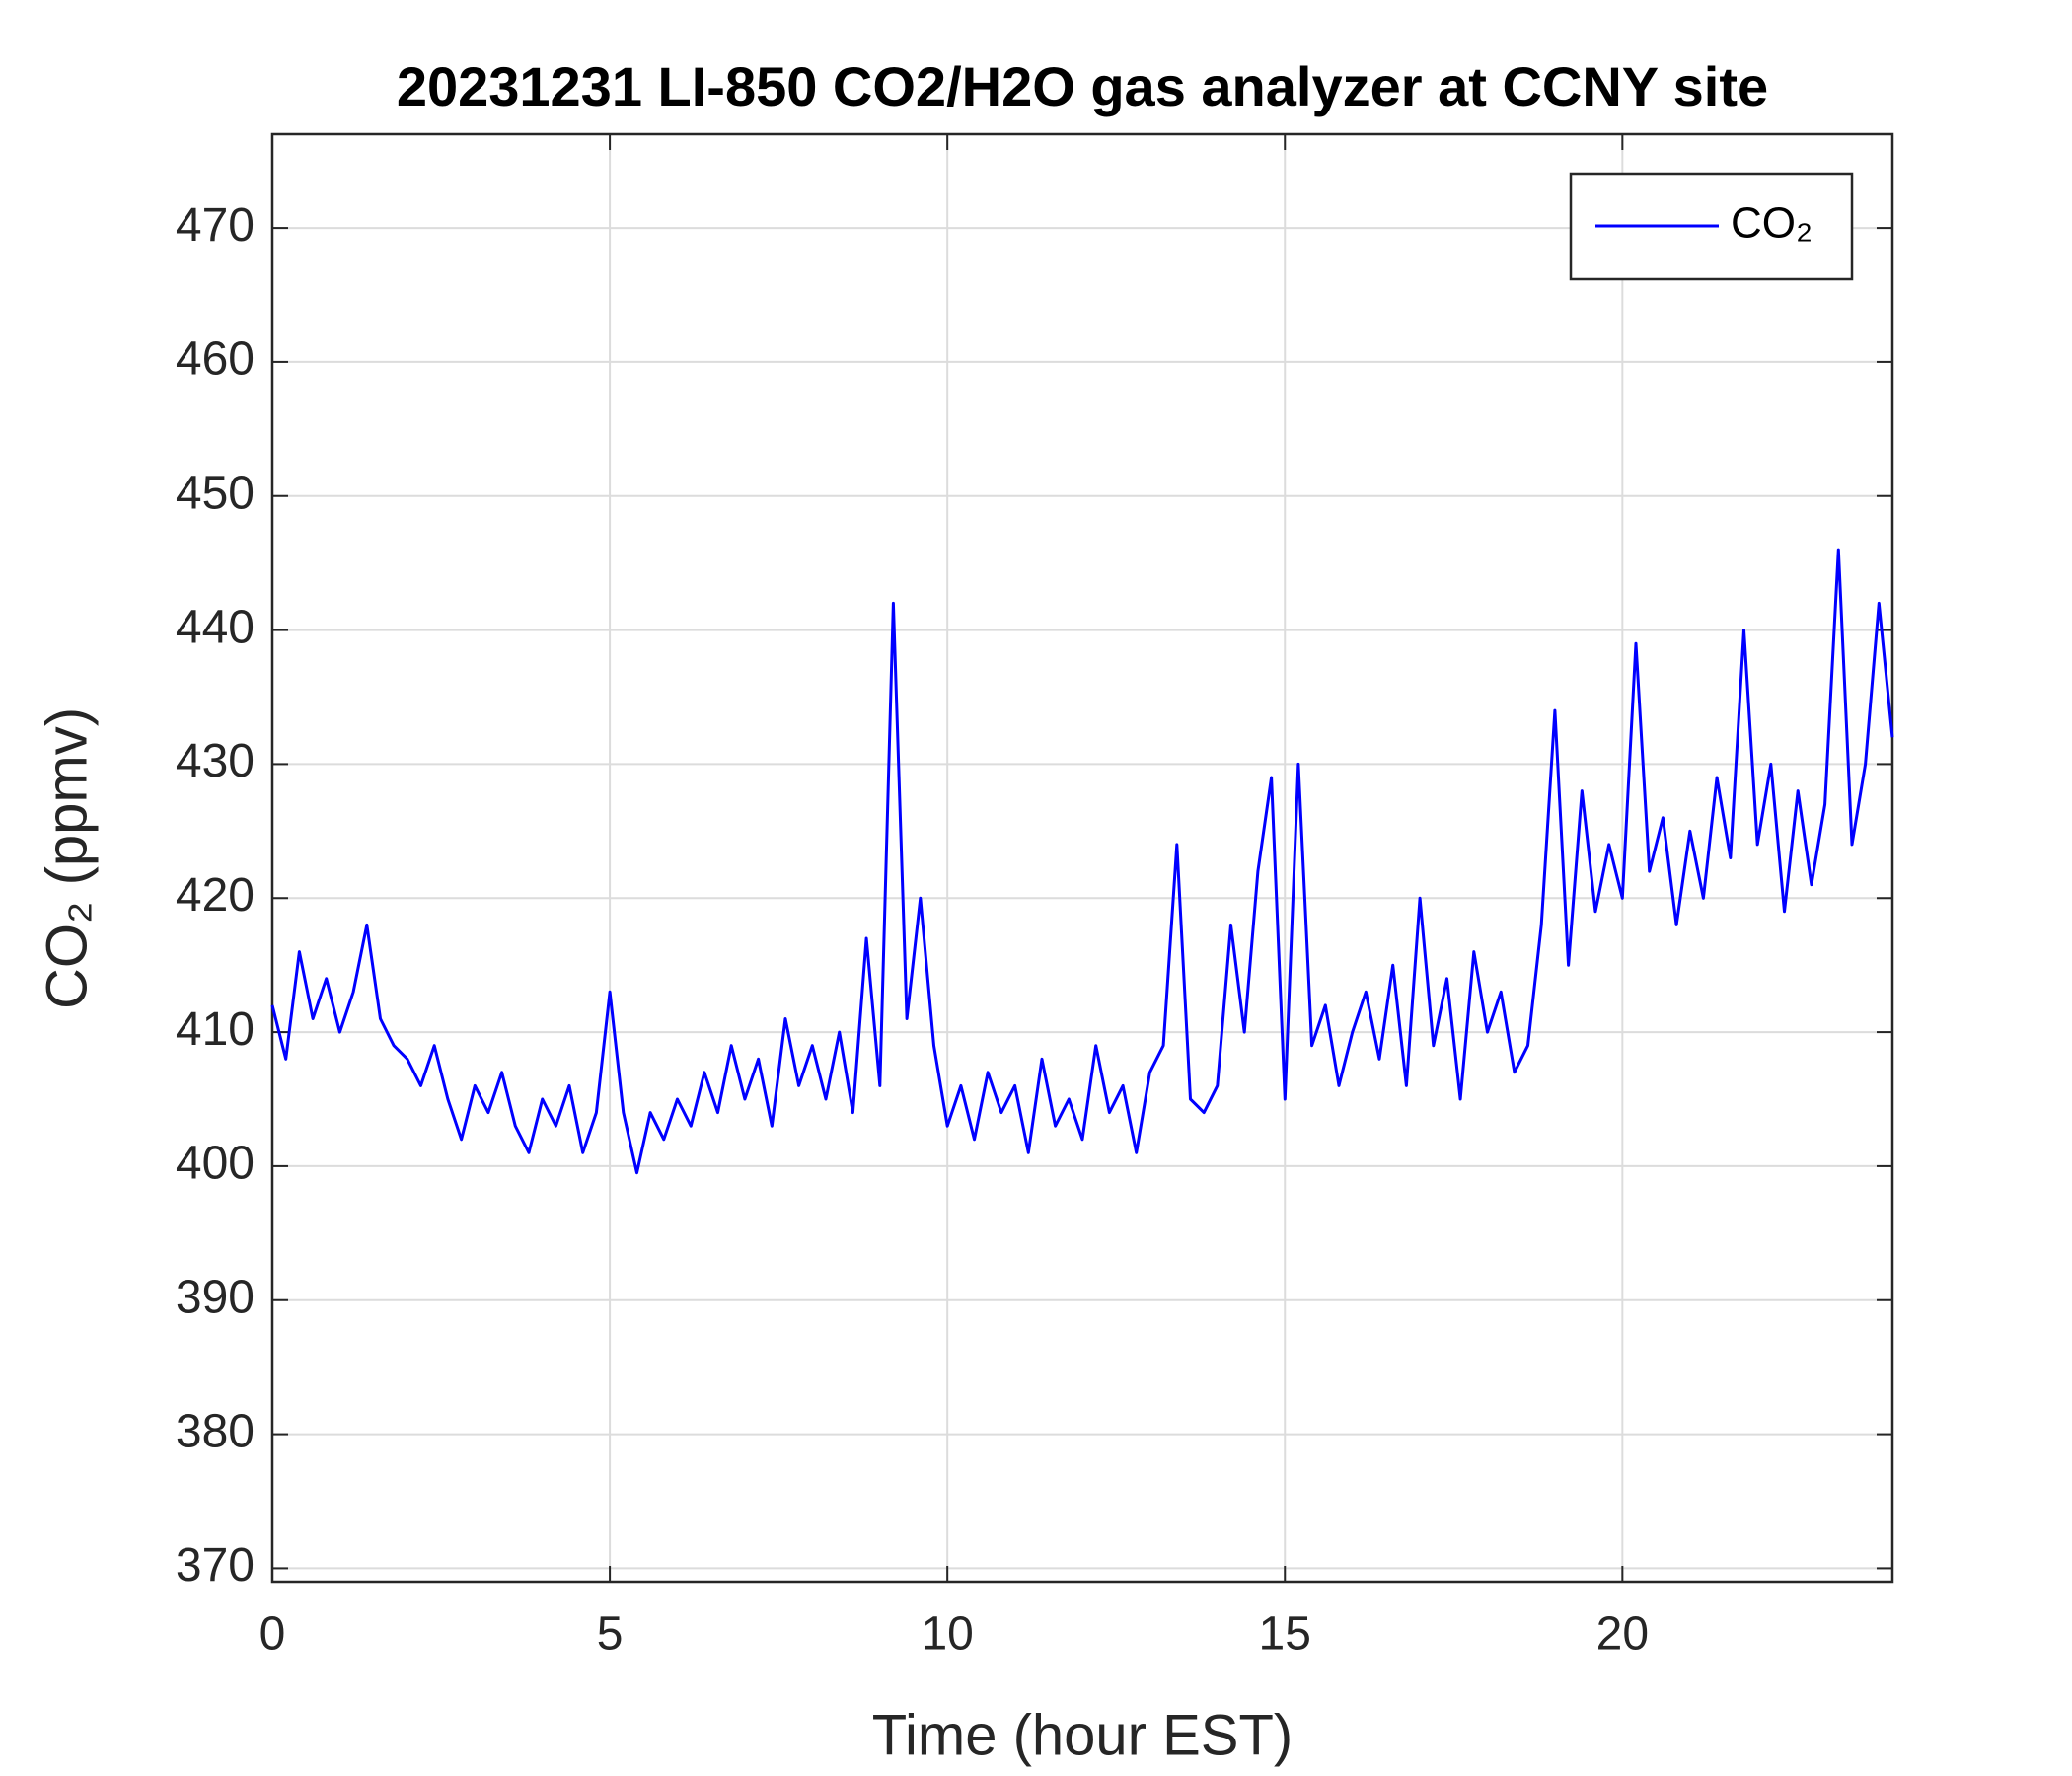 This screenshot has height=1776, width=2072. I want to click on x-tick-label: 15, so click(1285, 1635).